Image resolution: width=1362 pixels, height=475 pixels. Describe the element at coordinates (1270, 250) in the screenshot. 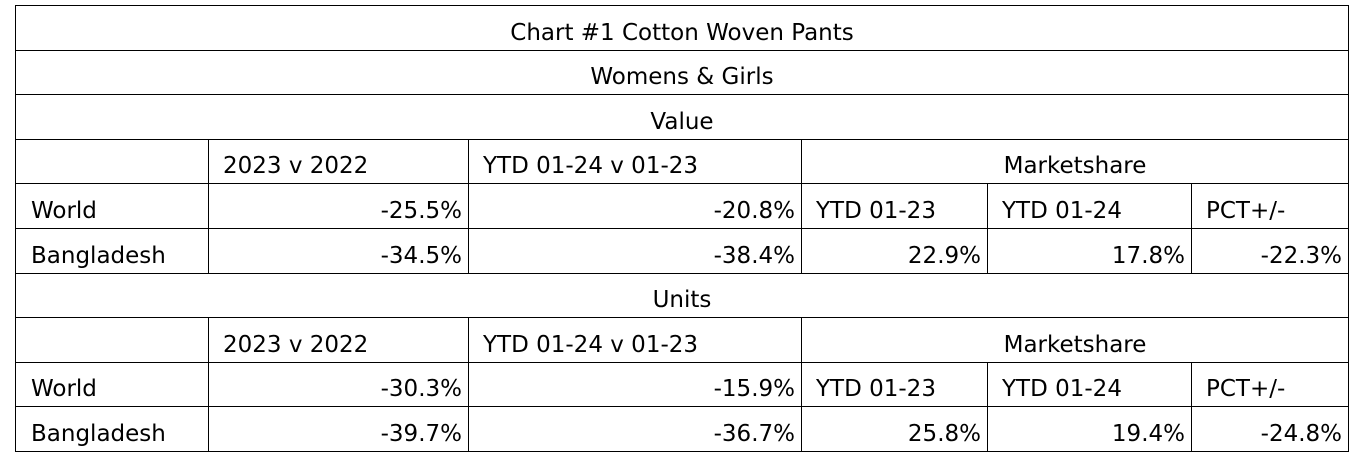

I see `cell-pct-change: -22.3%` at that location.